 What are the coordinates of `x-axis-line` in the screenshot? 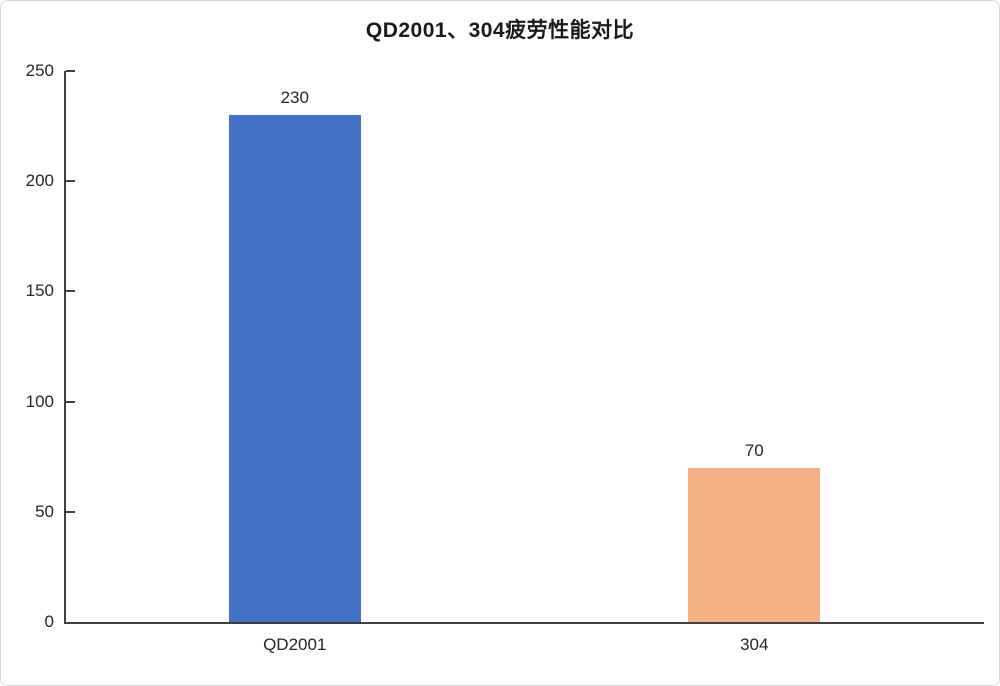 It's located at (524, 623).